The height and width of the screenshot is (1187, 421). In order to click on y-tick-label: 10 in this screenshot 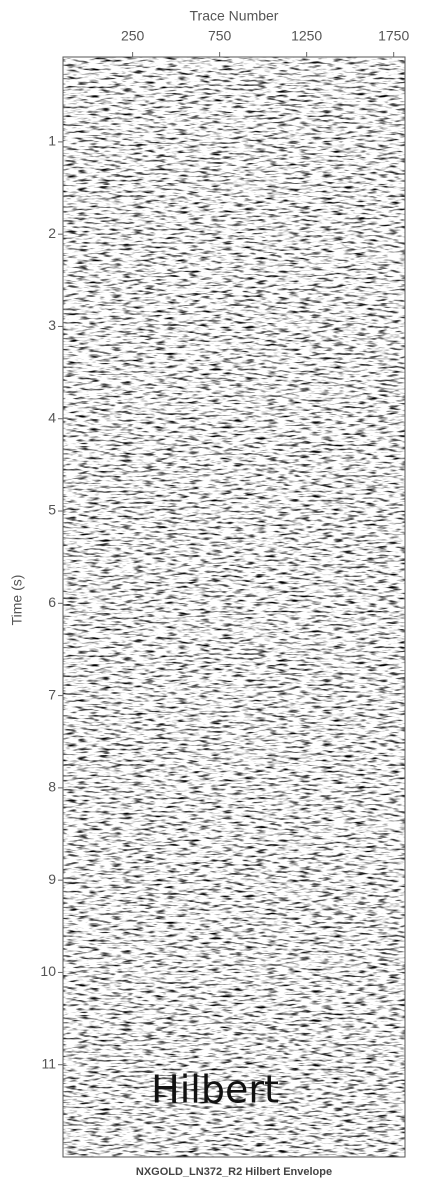, I will do `click(48, 971)`.